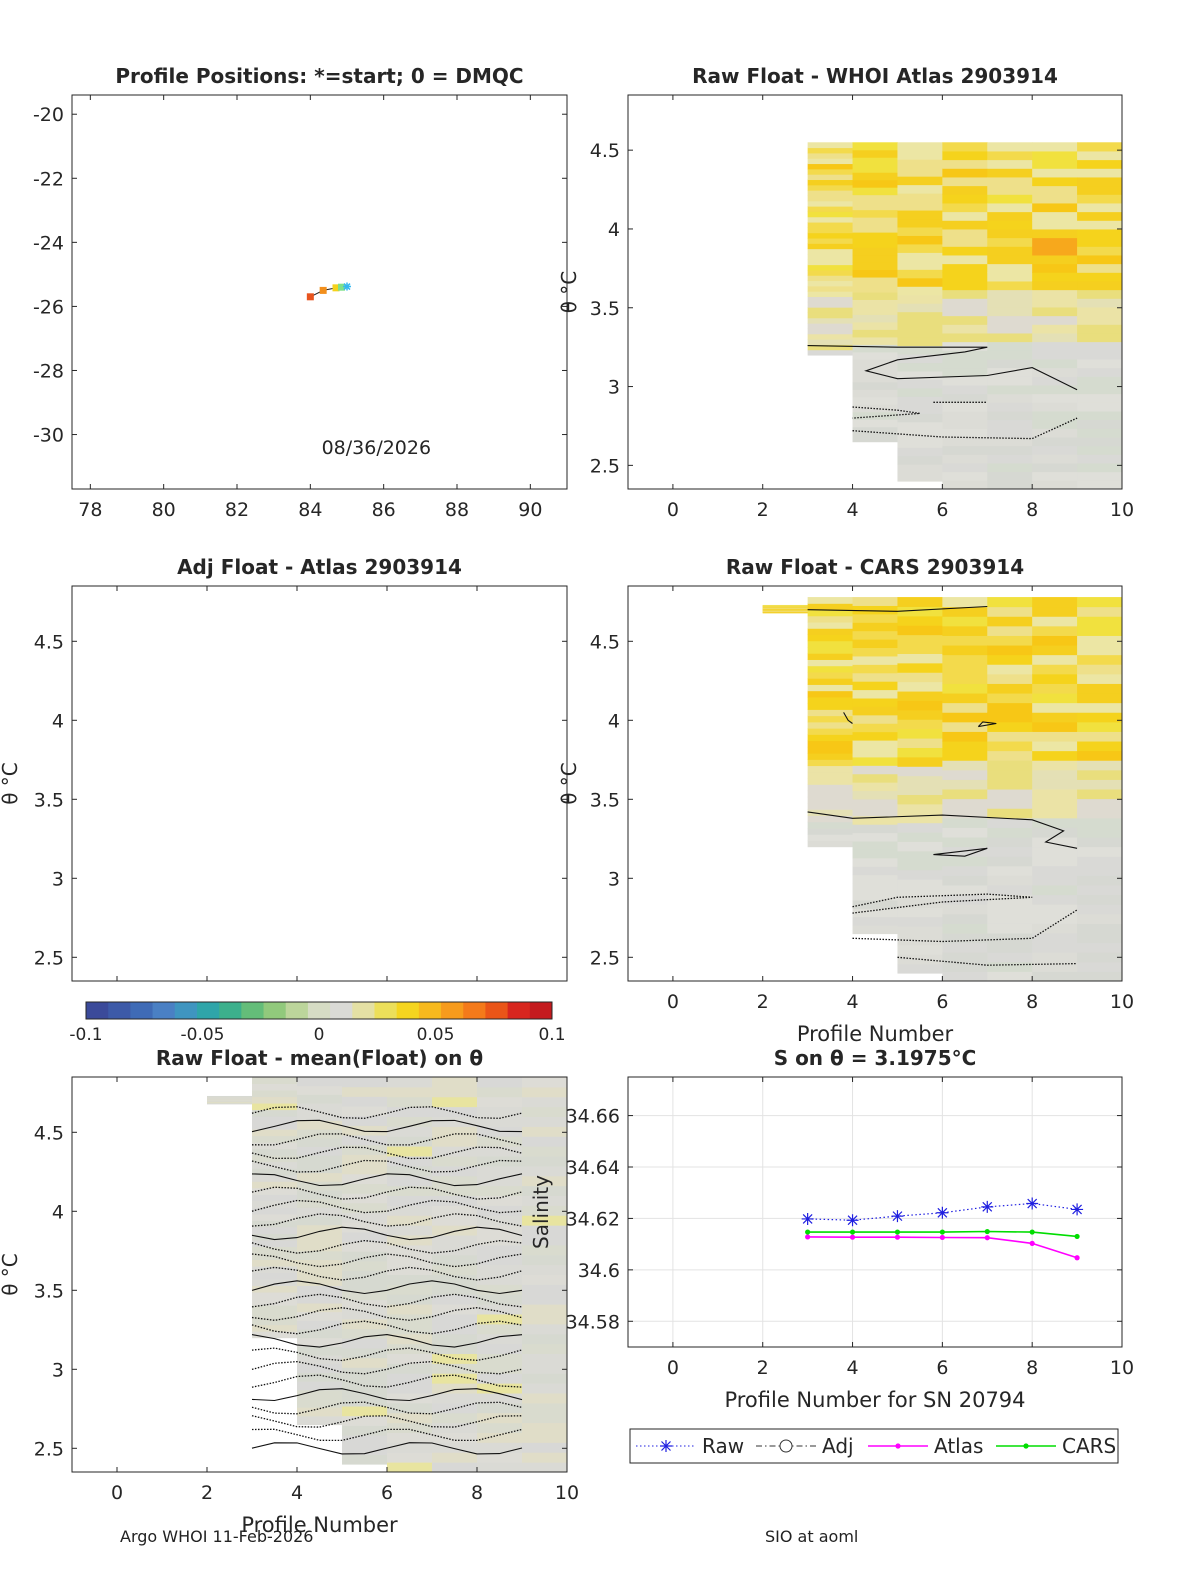 Image resolution: width=1200 pixels, height=1575 pixels. Describe the element at coordinates (217, 1536) in the screenshot. I see `footer-left: Argo WHOI 11-Feb-2026` at that location.